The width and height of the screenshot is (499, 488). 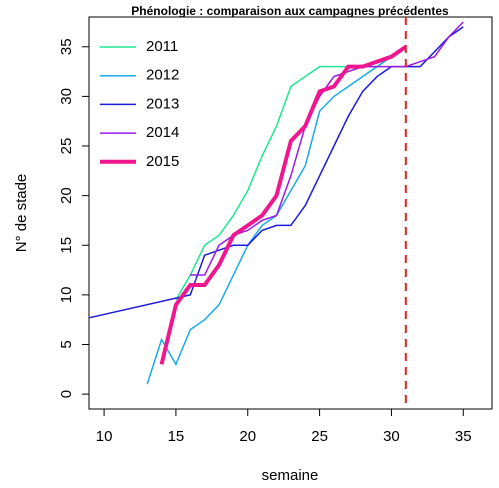 I want to click on x-tick-label: 30, so click(x=391, y=436).